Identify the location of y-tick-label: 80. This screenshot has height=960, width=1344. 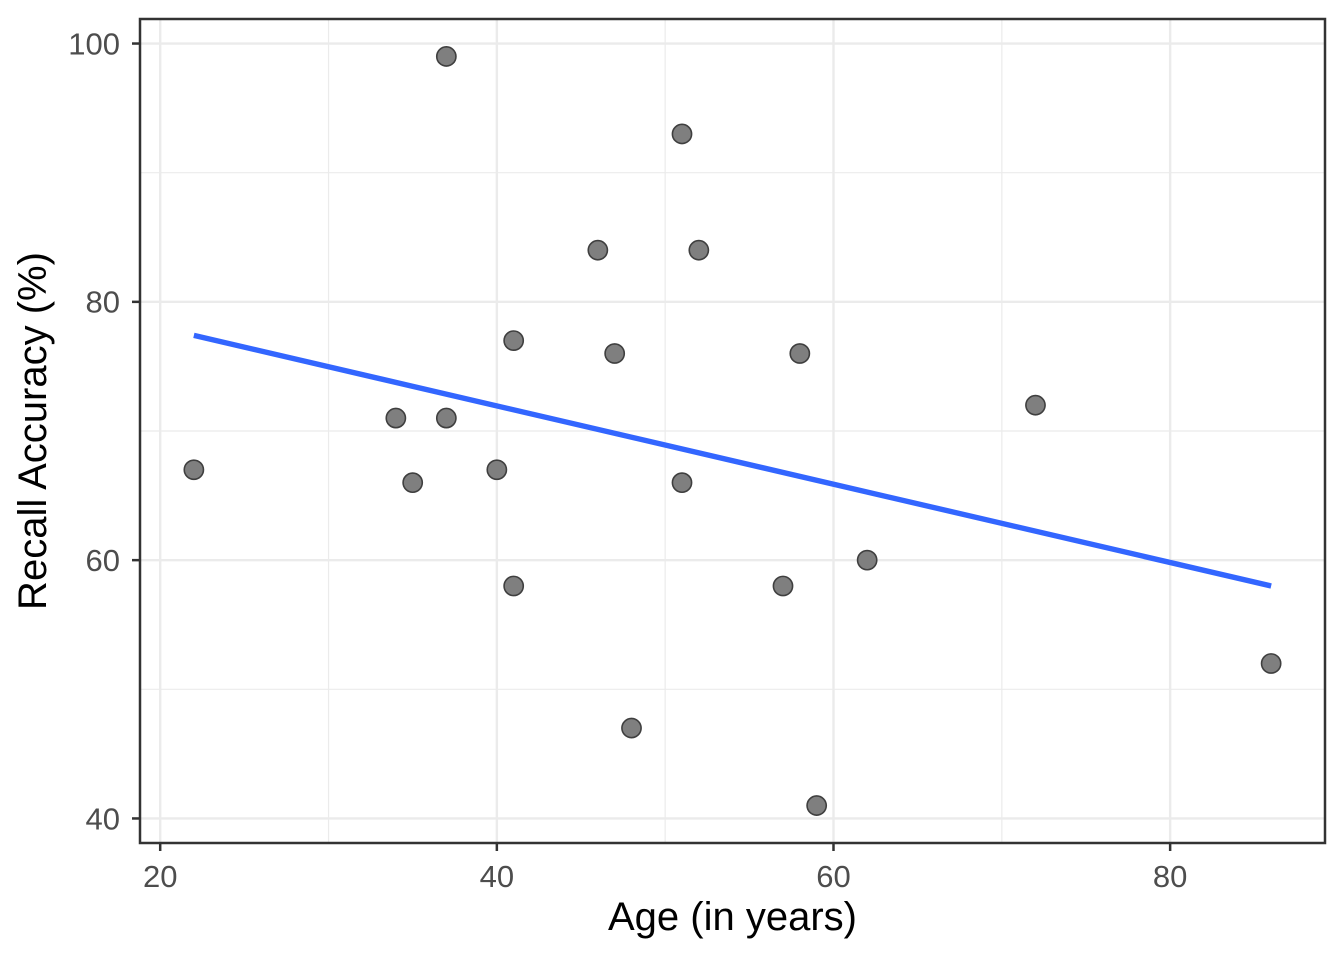
(103, 302).